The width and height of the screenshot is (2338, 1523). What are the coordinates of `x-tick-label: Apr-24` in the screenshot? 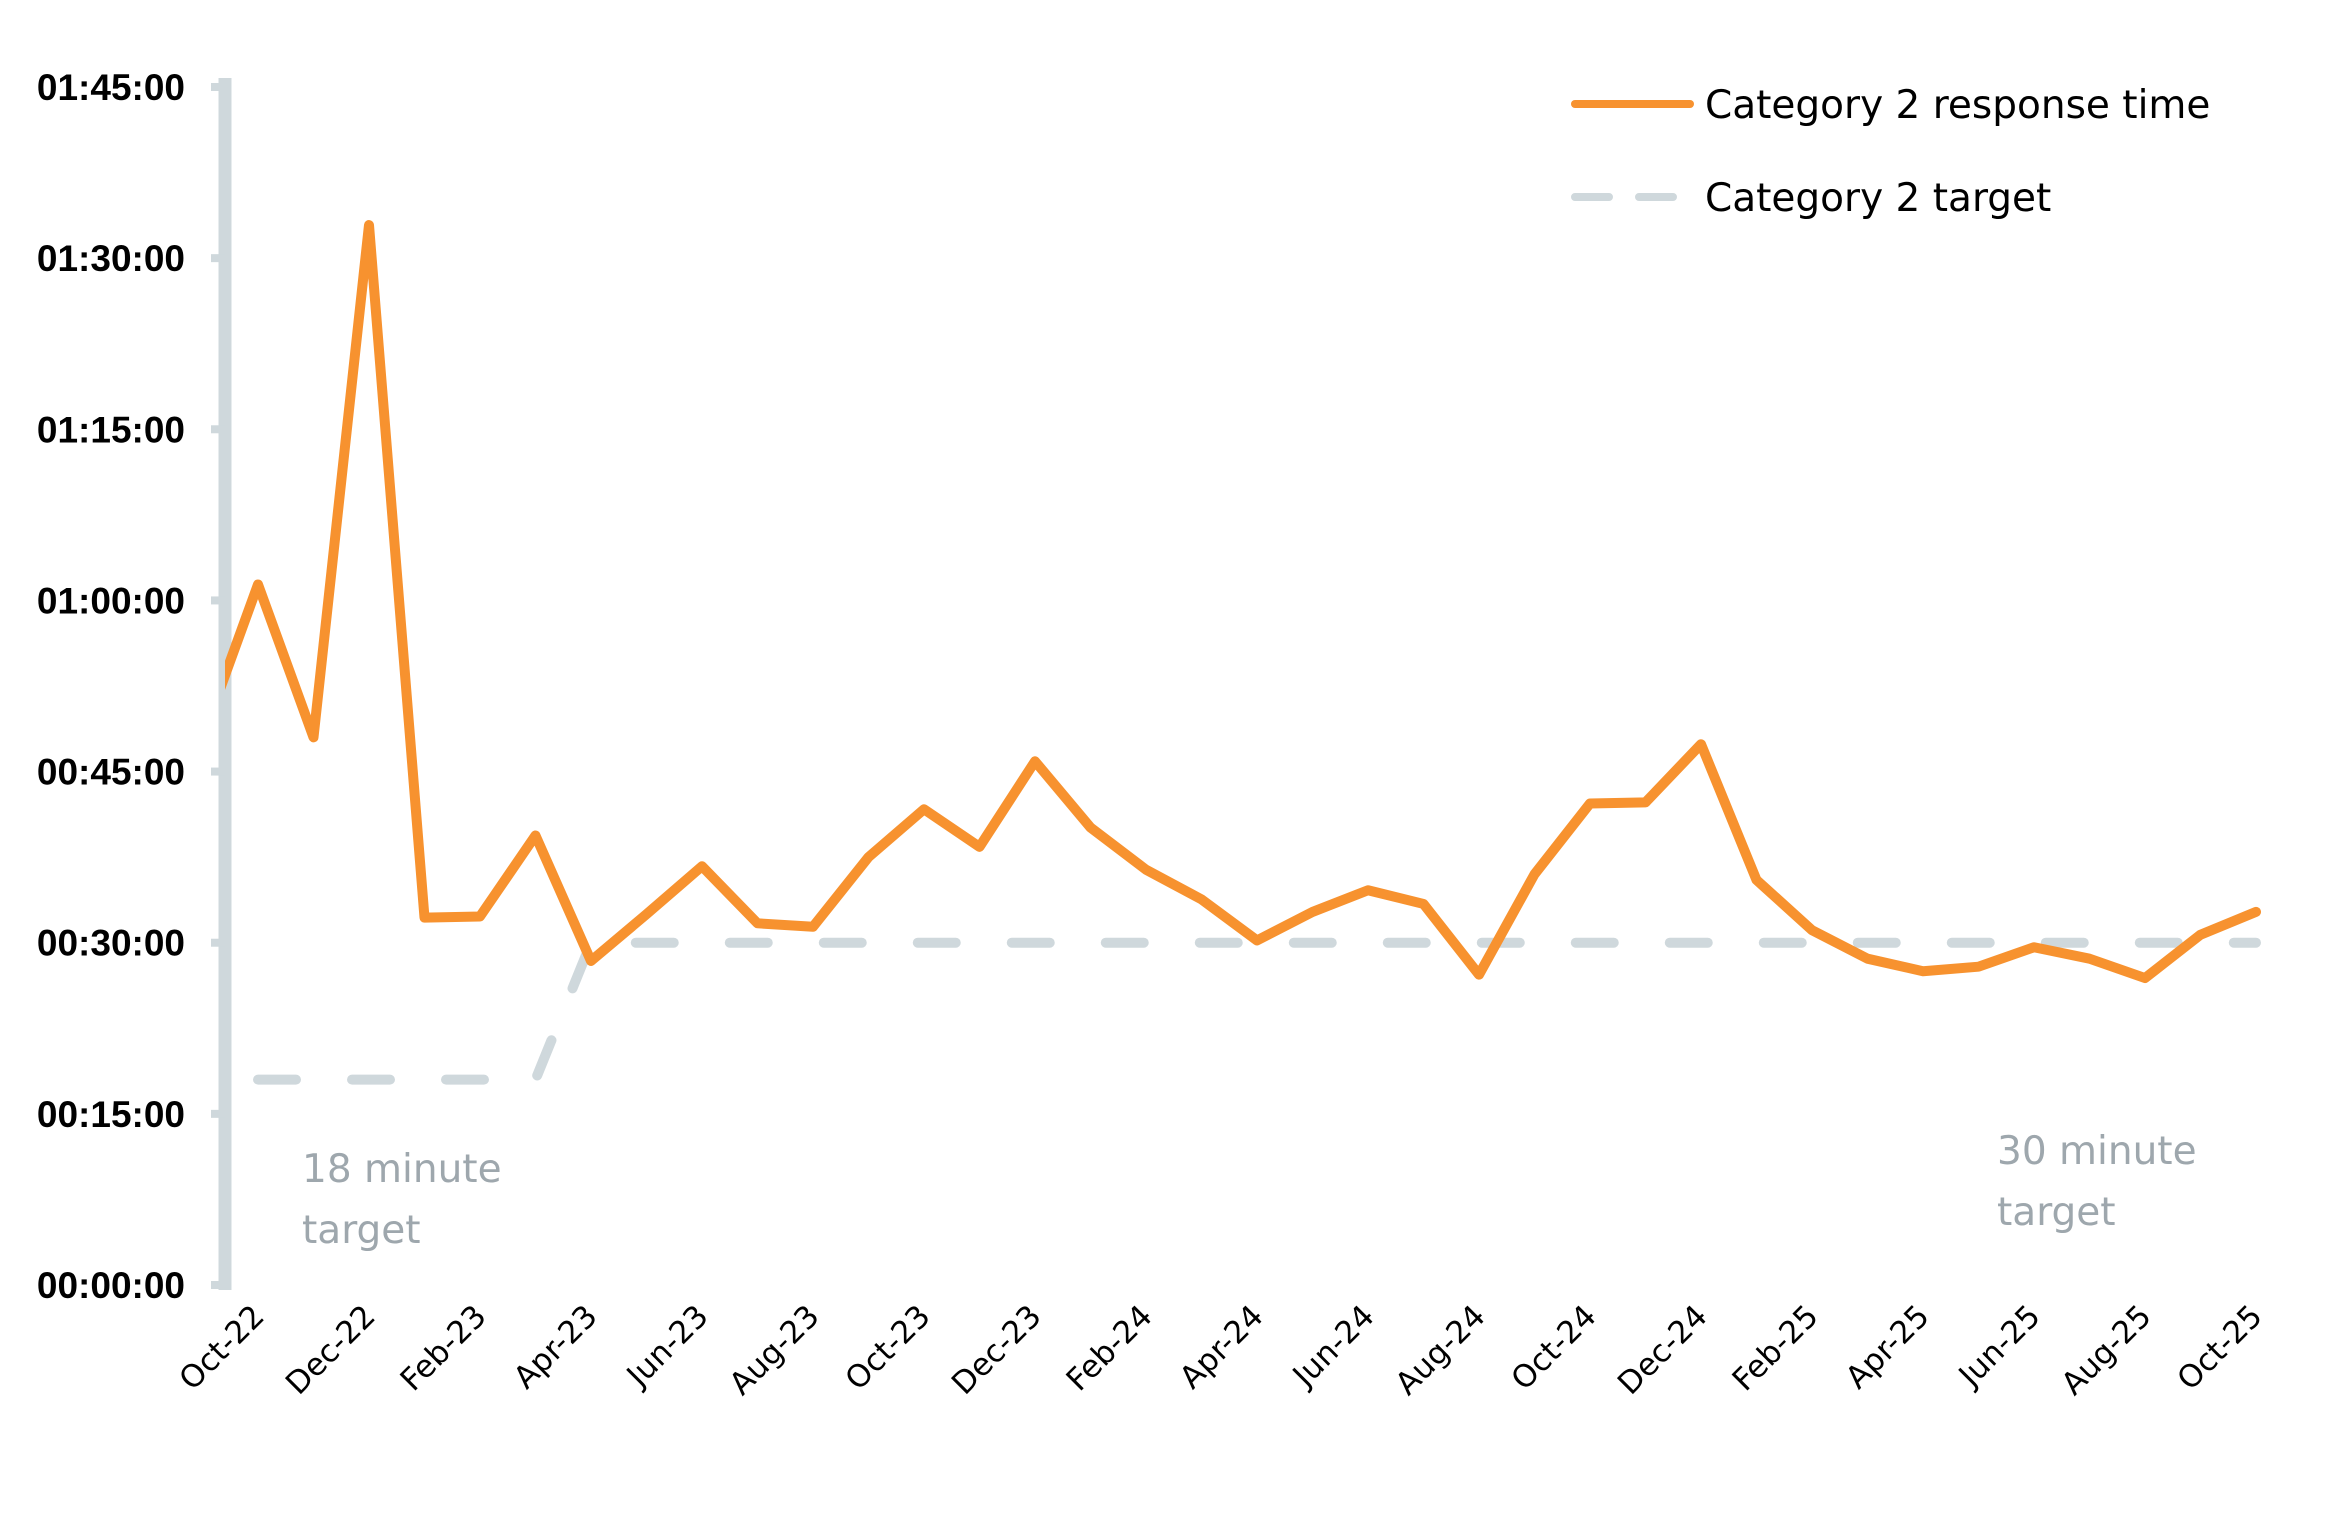 It's located at (1222, 1347).